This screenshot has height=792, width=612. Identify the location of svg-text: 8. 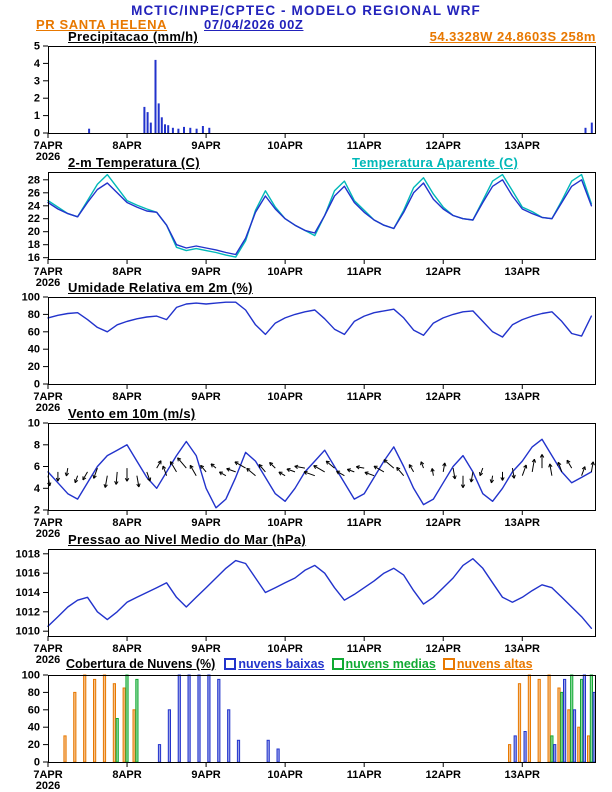
(37, 445).